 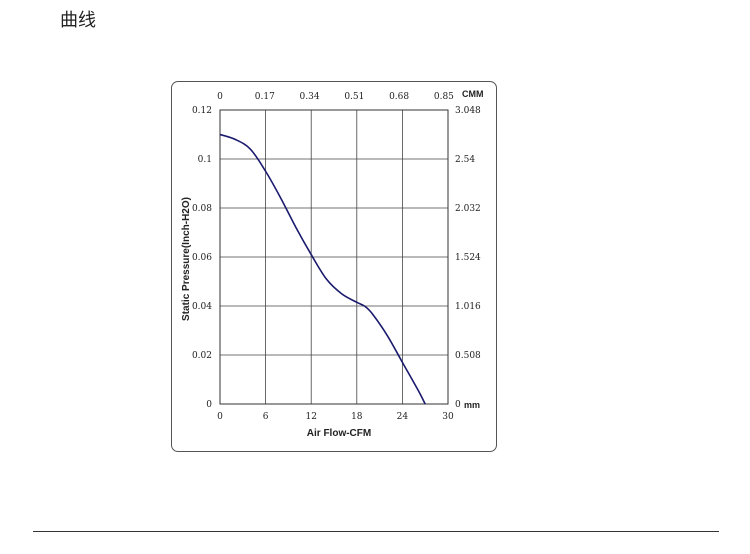 I want to click on x-tick-label: 18, so click(x=357, y=417).